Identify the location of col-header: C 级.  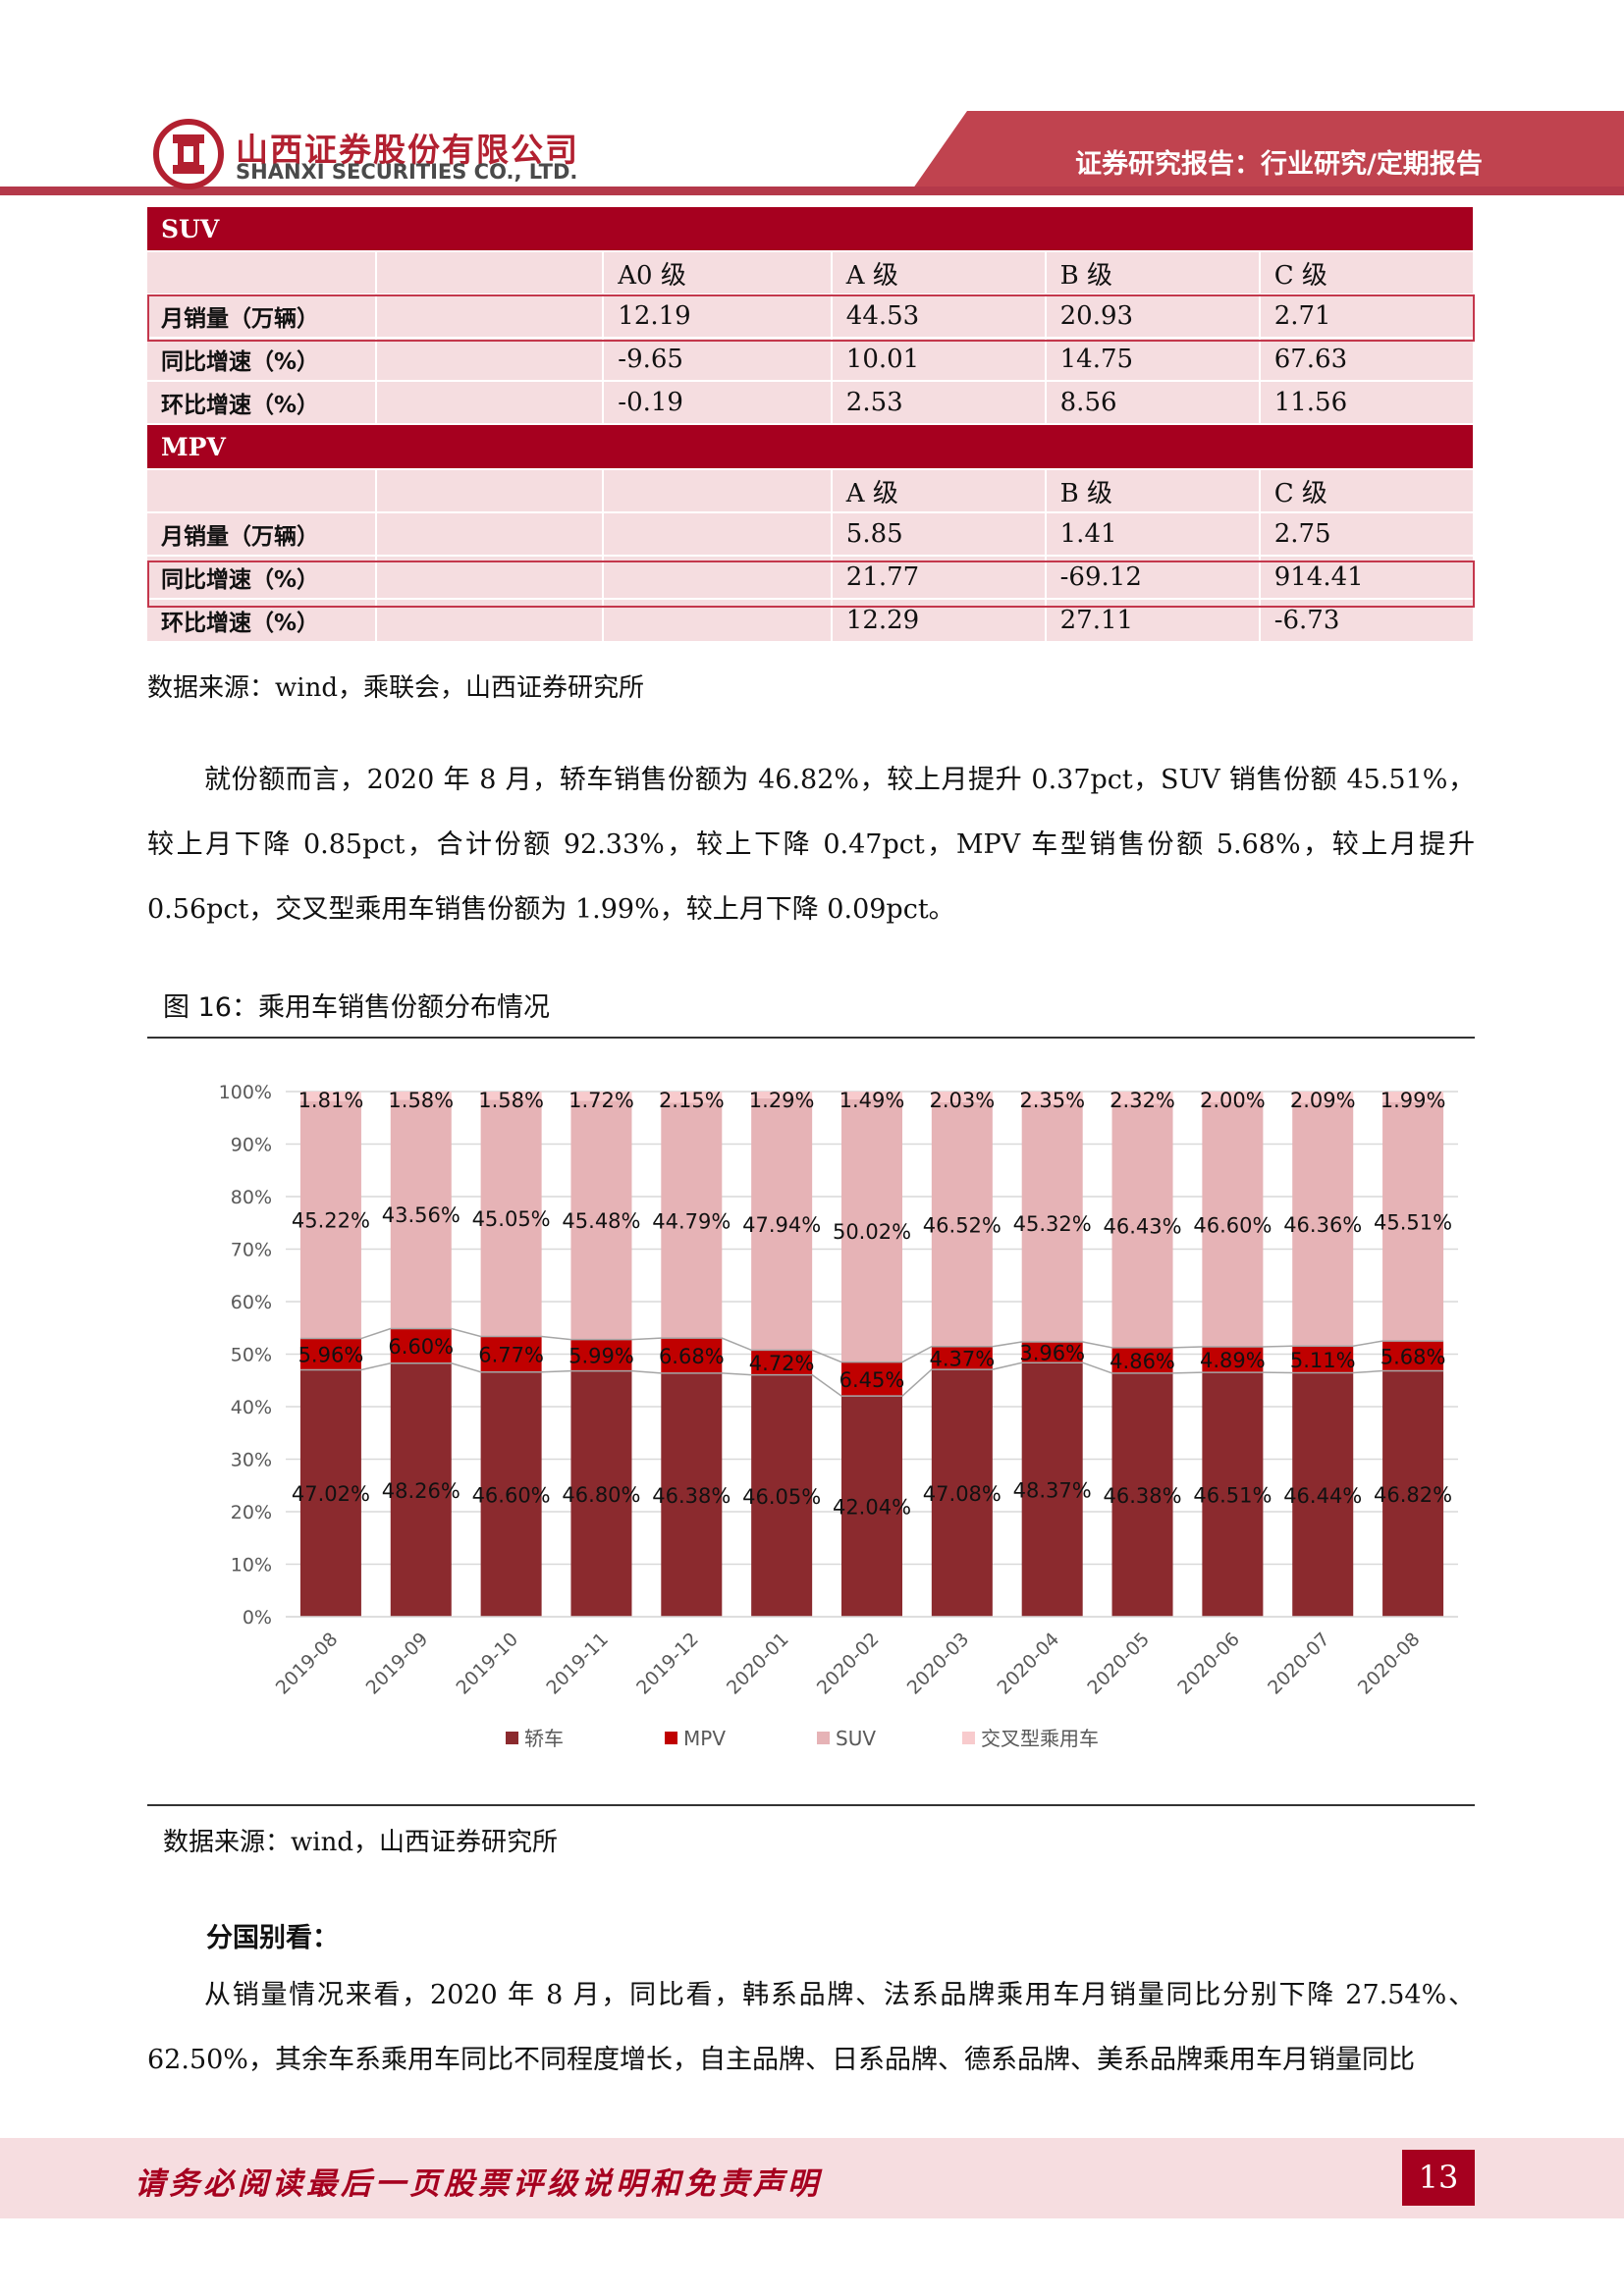
(1367, 492).